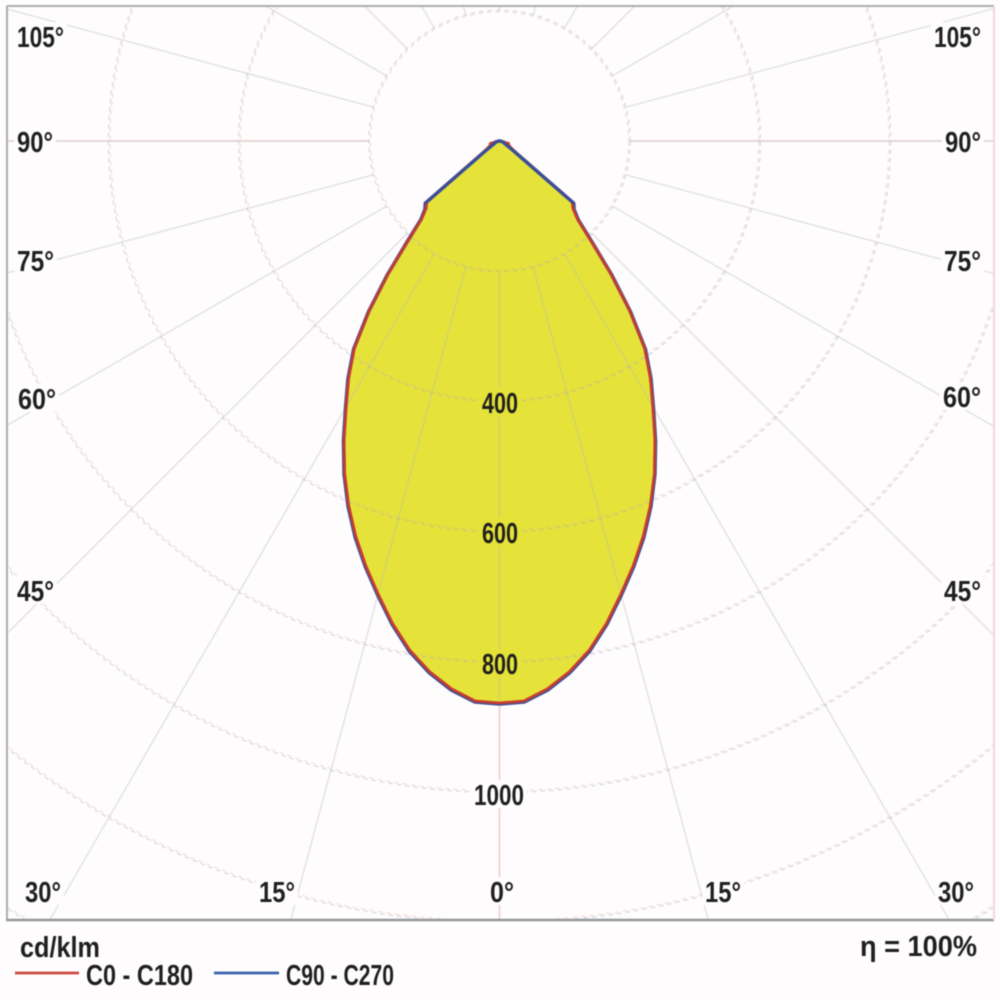 Image resolution: width=1000 pixels, height=1000 pixels. I want to click on svg-text: 800, so click(500, 665).